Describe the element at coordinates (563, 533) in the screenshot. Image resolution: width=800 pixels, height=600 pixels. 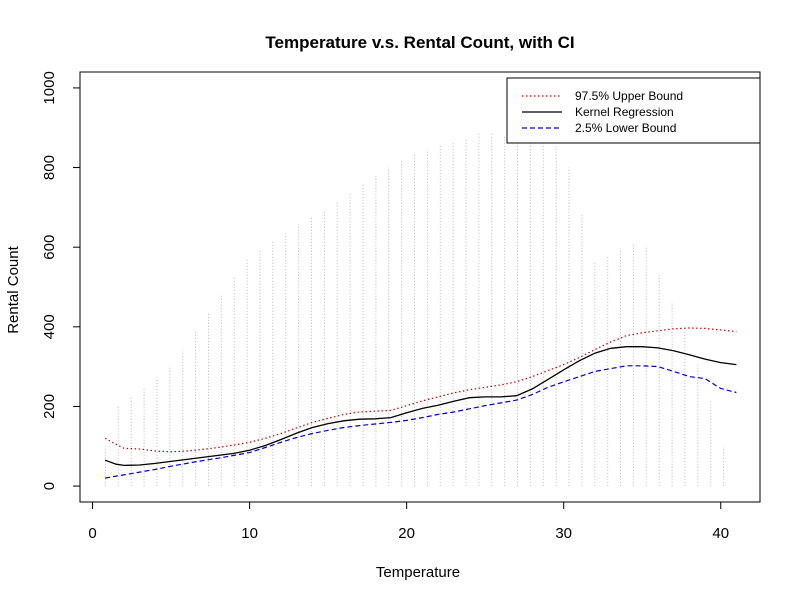
I see `x-tick-label: 30` at that location.